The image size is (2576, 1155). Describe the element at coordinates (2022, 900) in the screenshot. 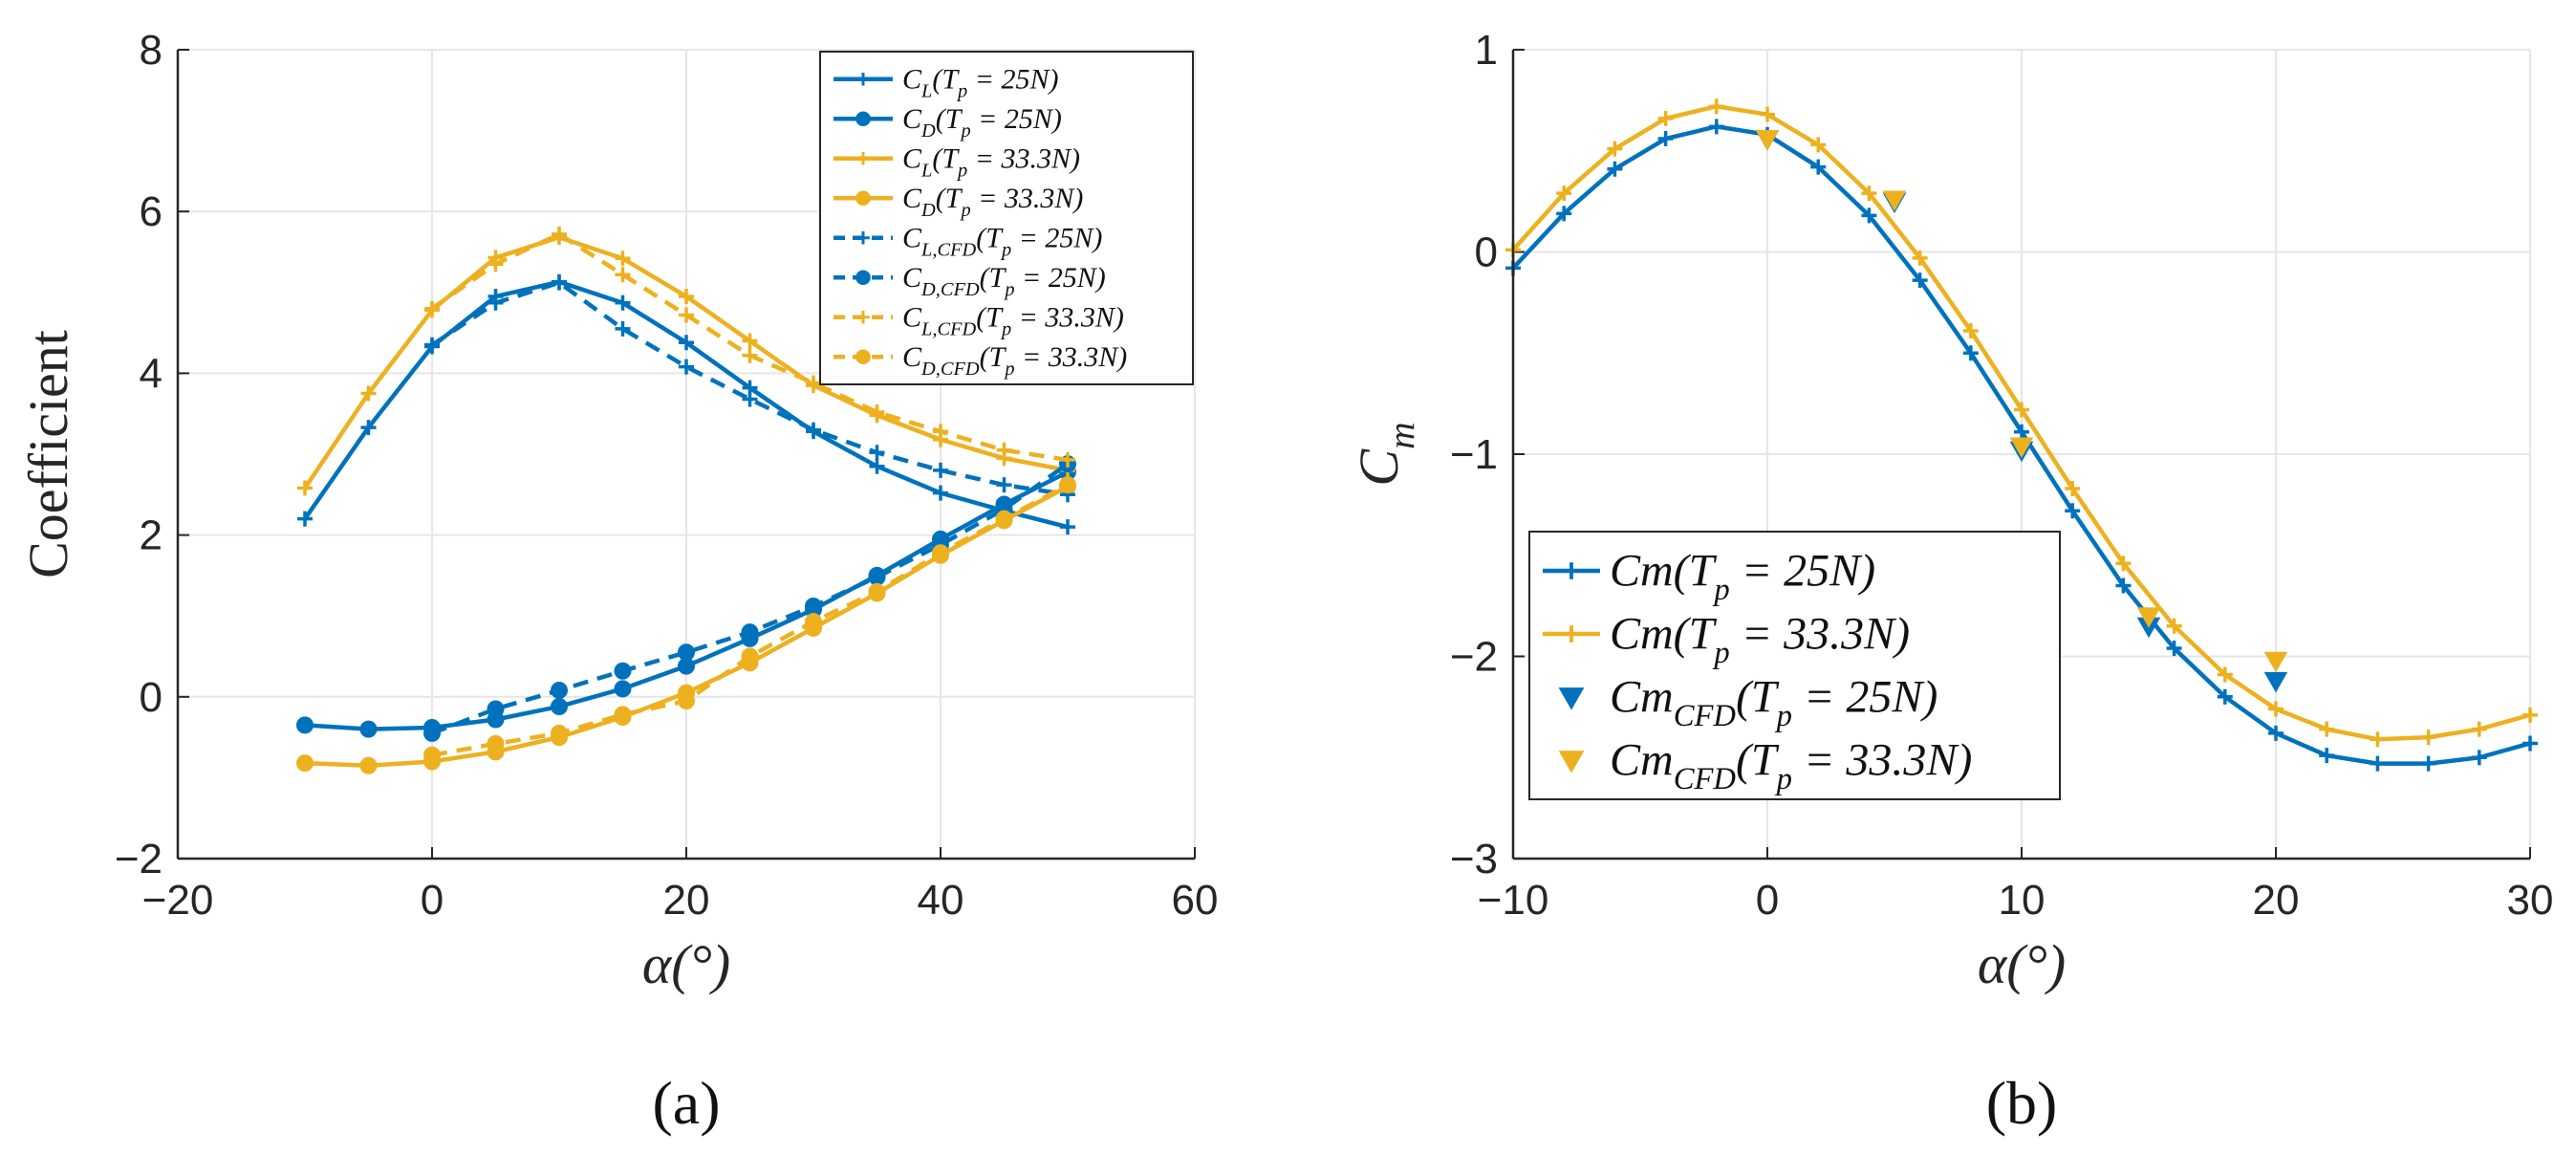

I see `x-tick-label: 10` at that location.